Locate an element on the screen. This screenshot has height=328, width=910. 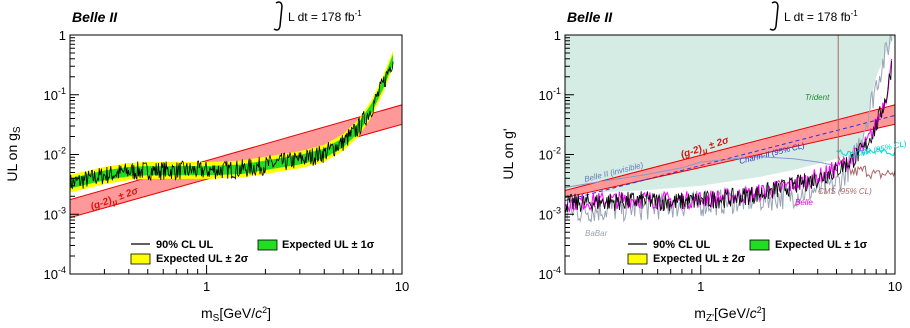
right-annotation-cms: CMS (95% CL) is located at coordinates (845, 191).